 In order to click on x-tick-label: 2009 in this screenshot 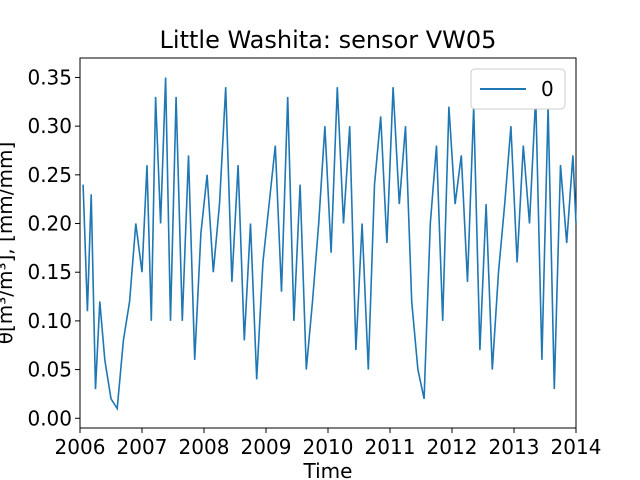, I will do `click(266, 447)`.